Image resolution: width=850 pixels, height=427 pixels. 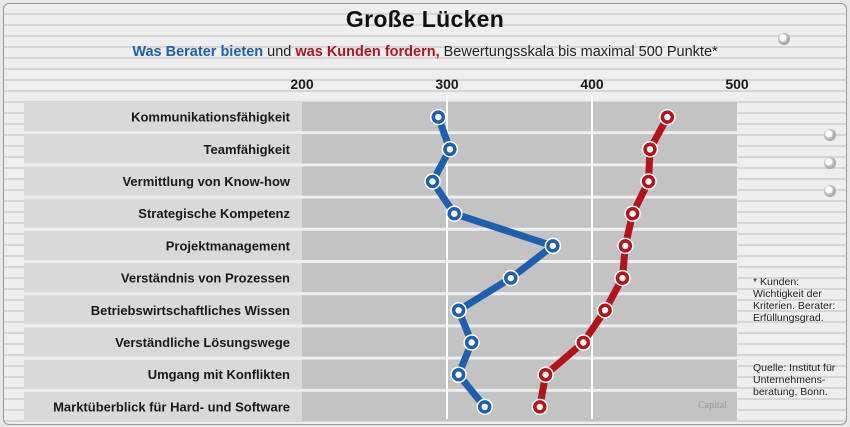 I want to click on x-tick-label: 200, so click(x=302, y=84).